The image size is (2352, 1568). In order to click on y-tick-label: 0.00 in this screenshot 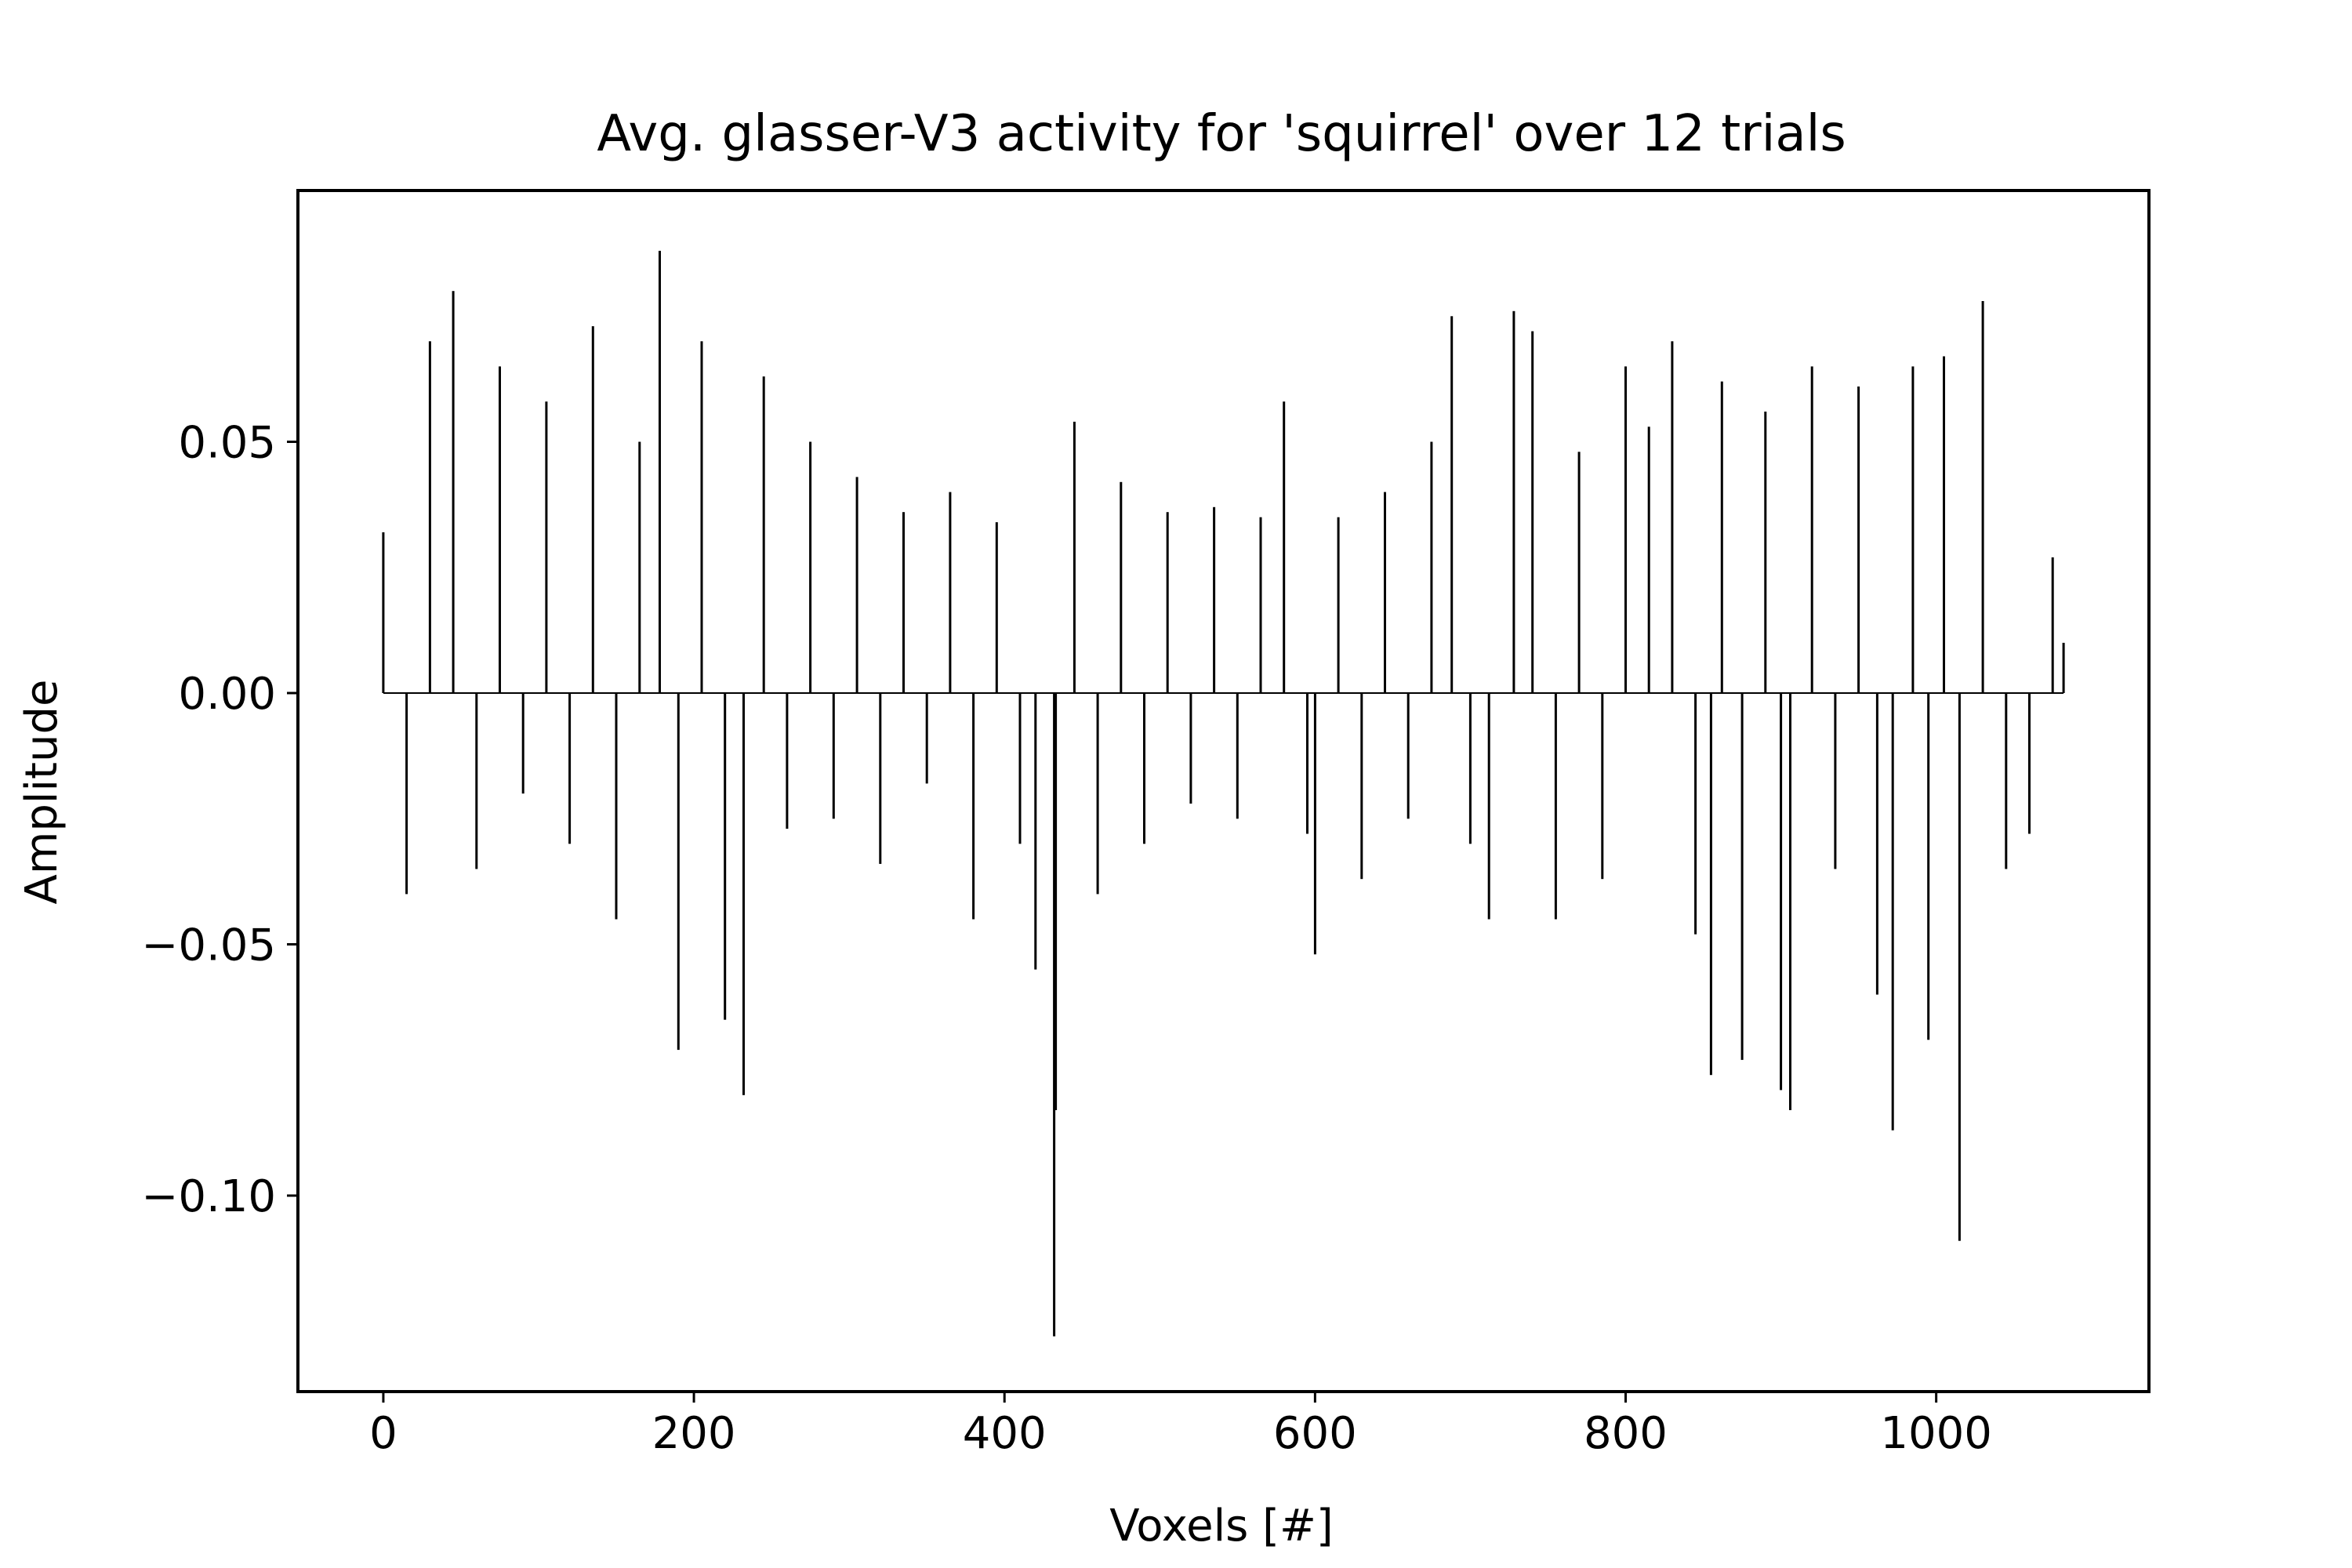, I will do `click(227, 694)`.